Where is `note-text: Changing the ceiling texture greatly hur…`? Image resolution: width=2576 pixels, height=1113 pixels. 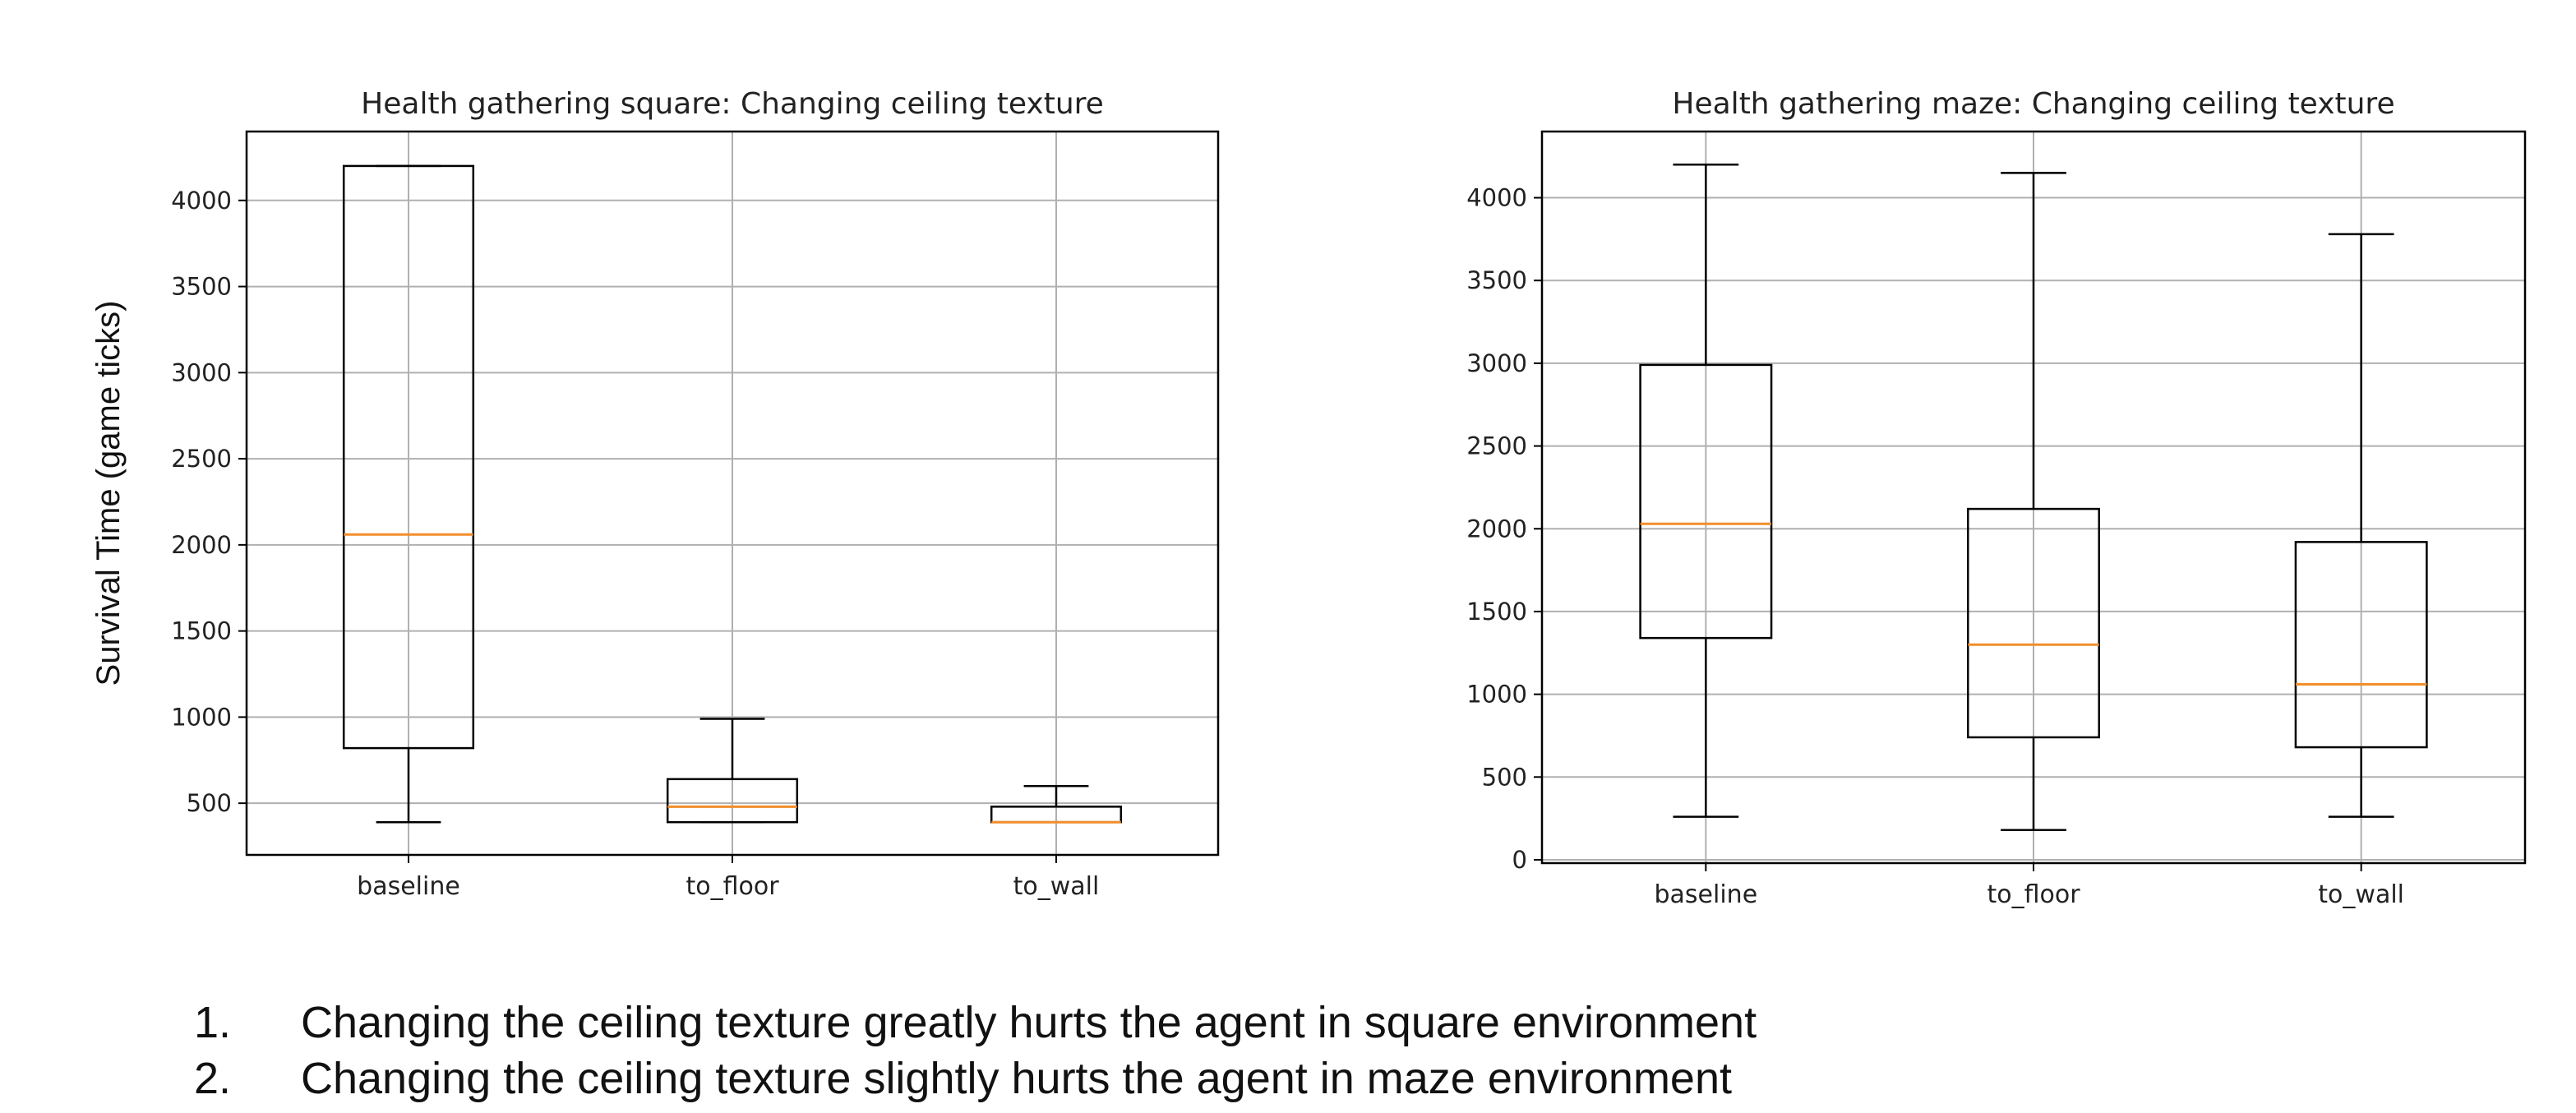
note-text: Changing the ceiling texture greatly hur… is located at coordinates (1029, 1023).